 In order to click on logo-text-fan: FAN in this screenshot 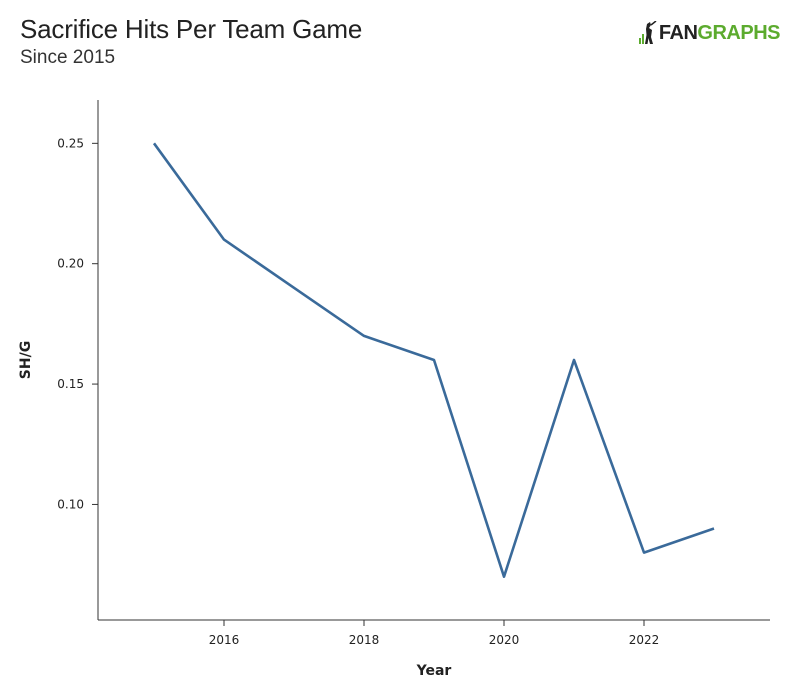, I will do `click(678, 32)`.